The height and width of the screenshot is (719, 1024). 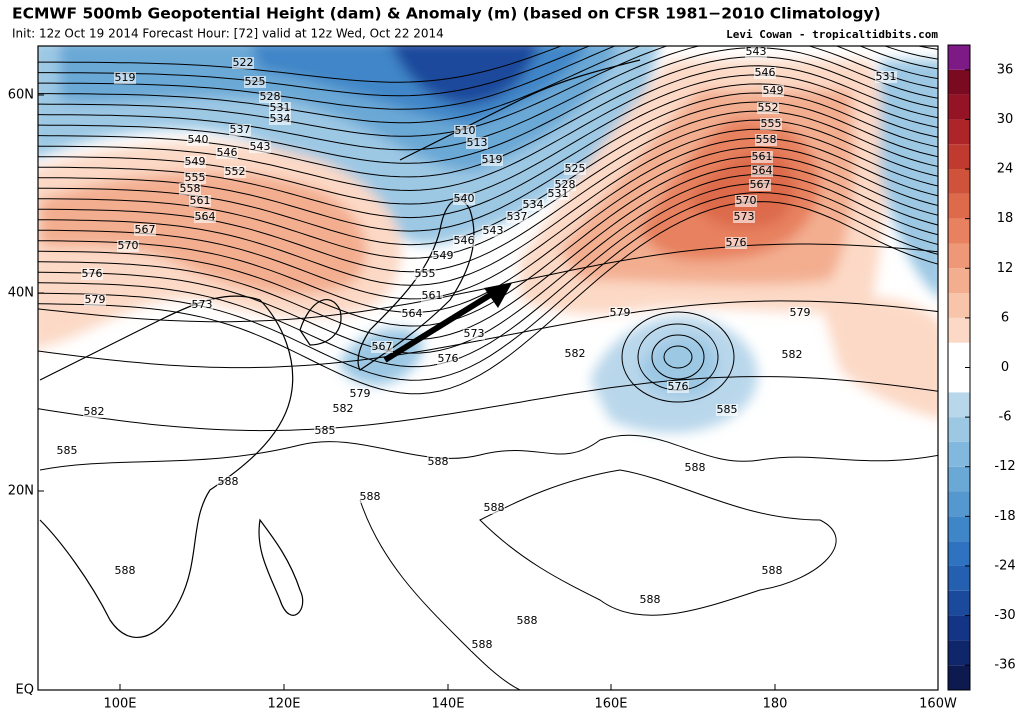 What do you see at coordinates (195, 161) in the screenshot?
I see `contour-label: 549` at bounding box center [195, 161].